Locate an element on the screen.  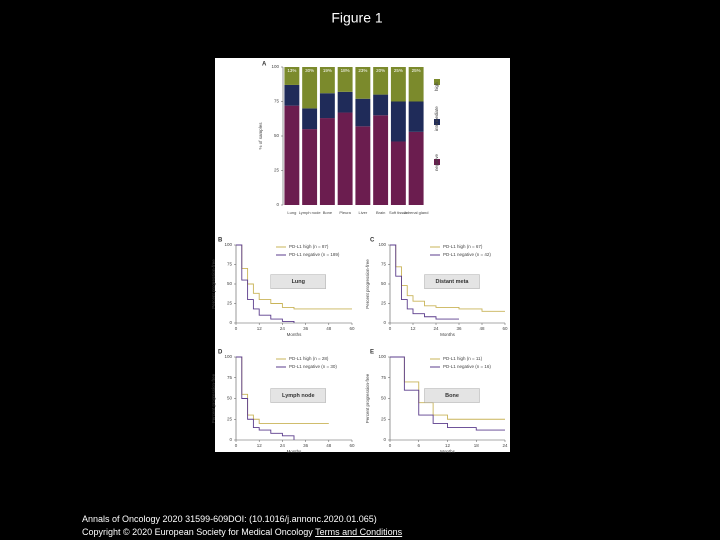
x-tick-label: Bone is located at coordinates (328, 212).